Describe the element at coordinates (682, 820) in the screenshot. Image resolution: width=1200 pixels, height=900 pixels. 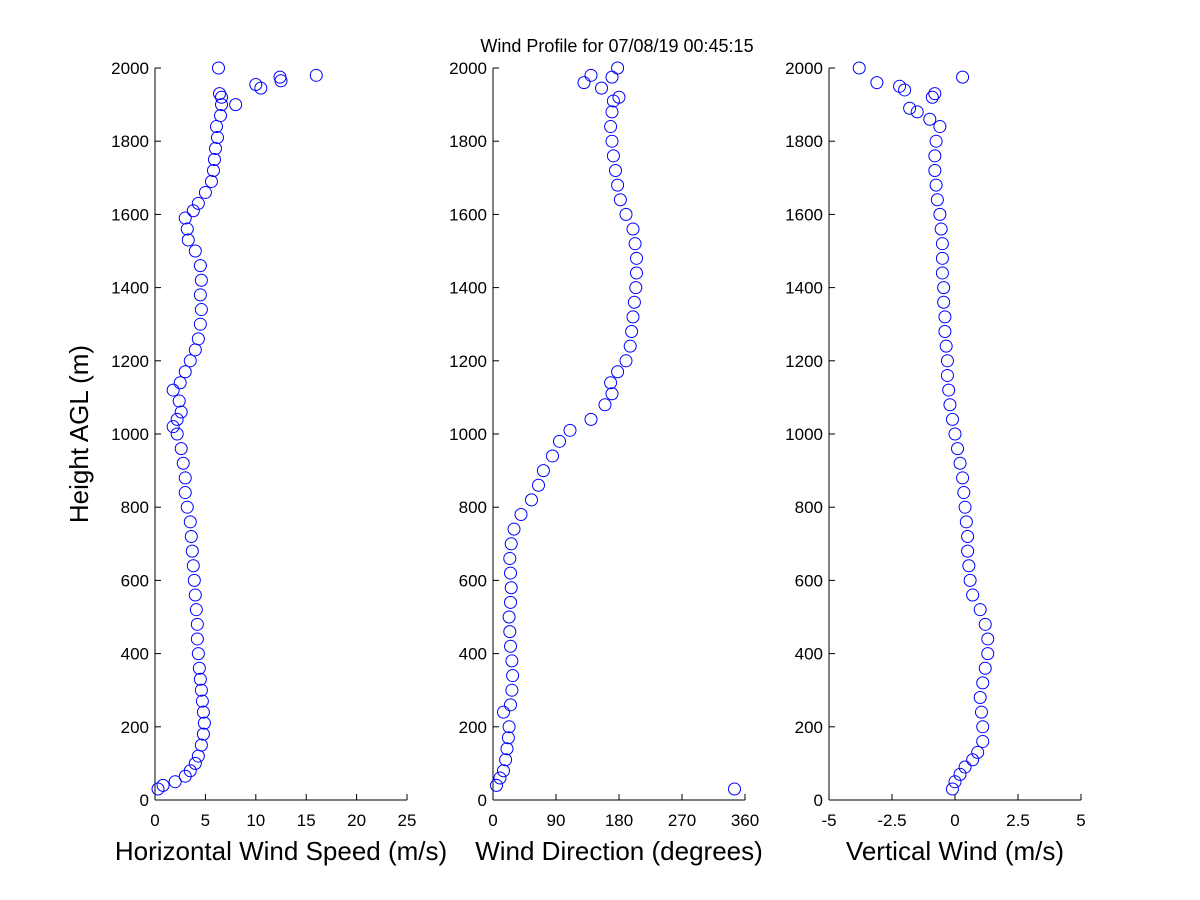
I see `x-tick-label: 270` at that location.